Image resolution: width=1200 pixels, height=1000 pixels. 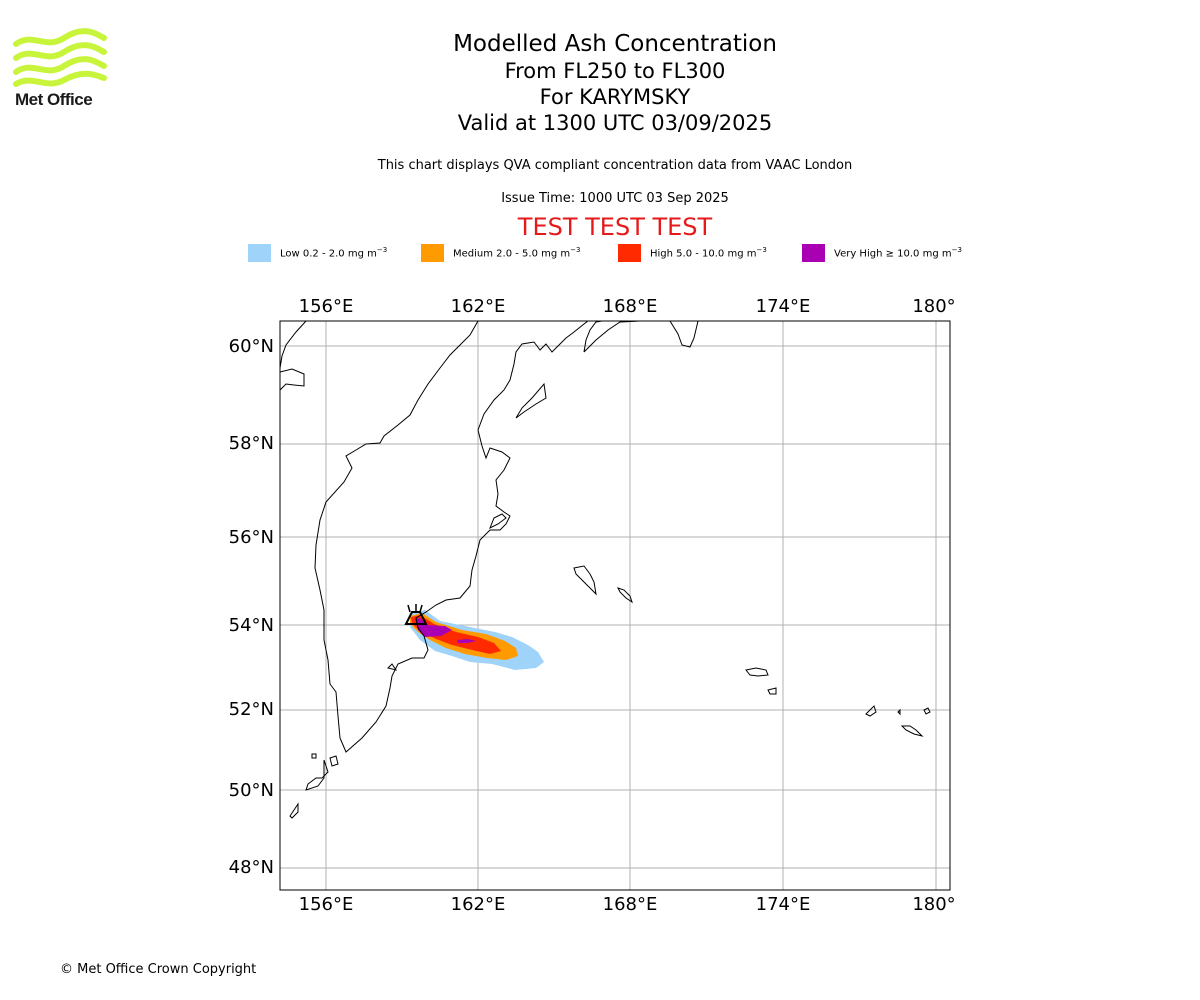 I want to click on lat-label-60n: 60°N, so click(x=251, y=346).